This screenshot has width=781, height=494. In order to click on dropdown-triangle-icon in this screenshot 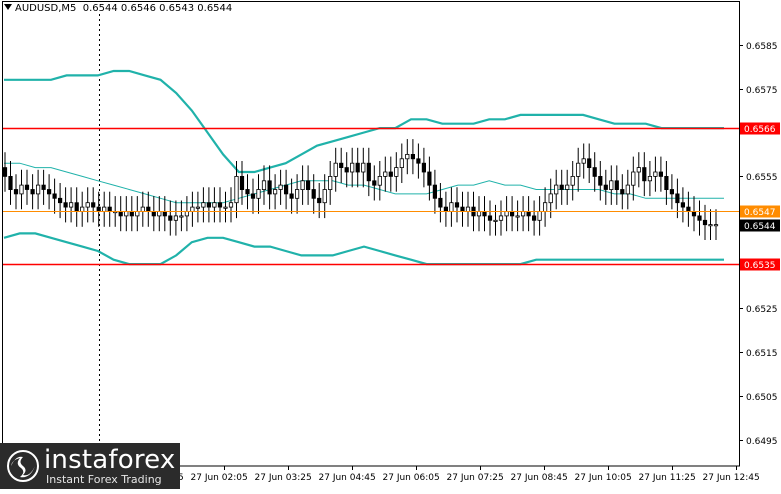, I will do `click(8, 7)`.